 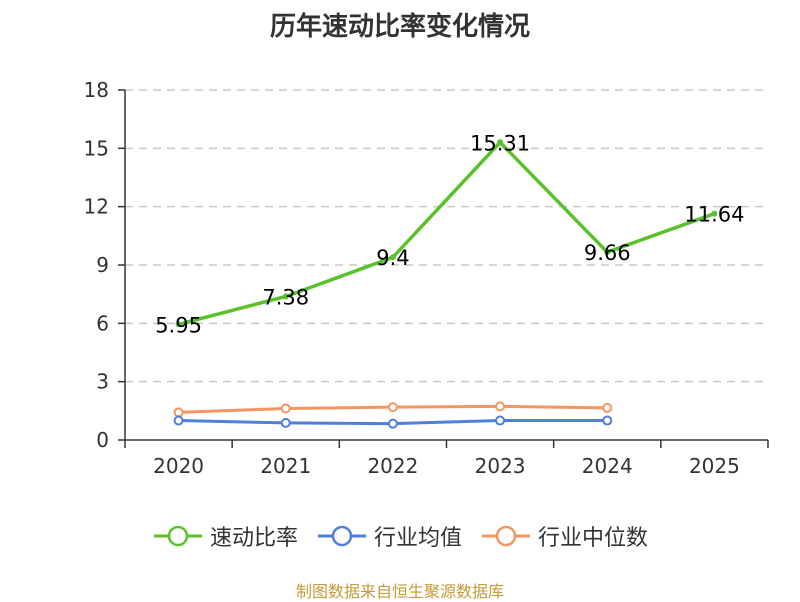 What do you see at coordinates (178, 466) in the screenshot?
I see `x-tick-label: 2020` at bounding box center [178, 466].